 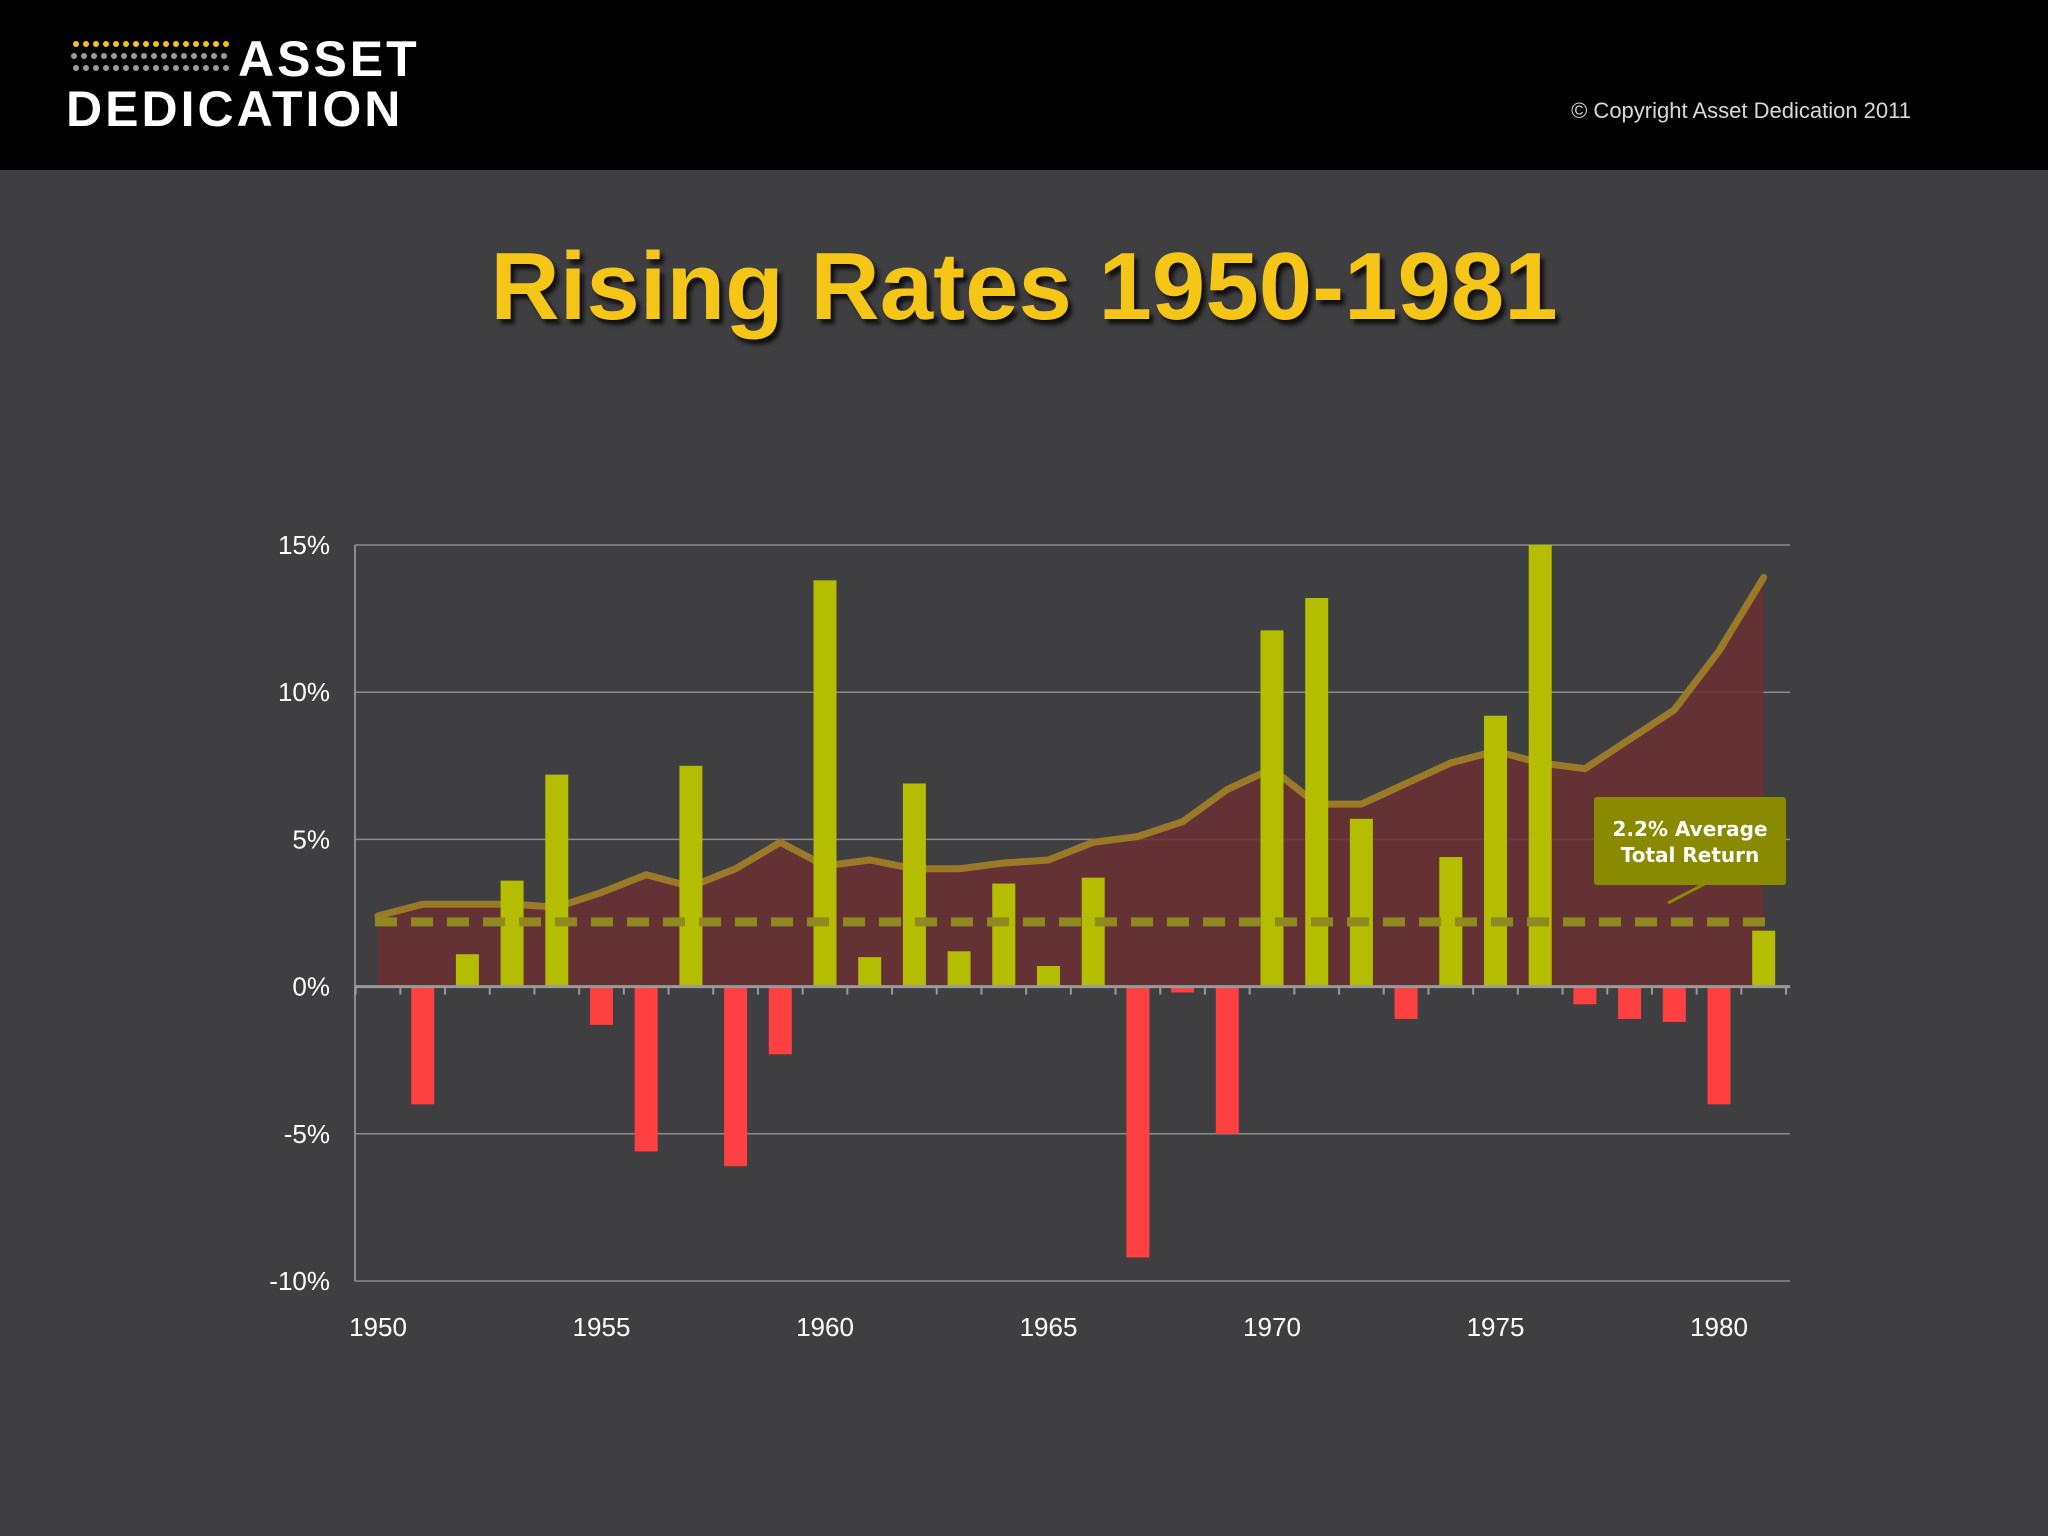 I want to click on y-tick-label: 0%, so click(x=311, y=987).